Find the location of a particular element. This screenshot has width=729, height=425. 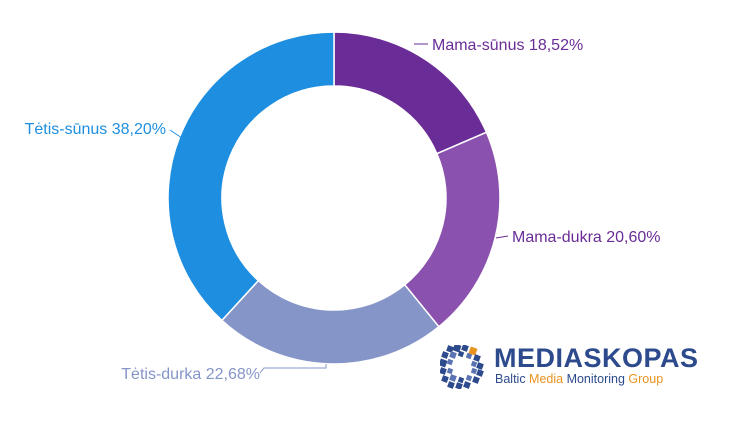

logo-tagline: Baltic Media Monitoring Group is located at coordinates (579, 379).